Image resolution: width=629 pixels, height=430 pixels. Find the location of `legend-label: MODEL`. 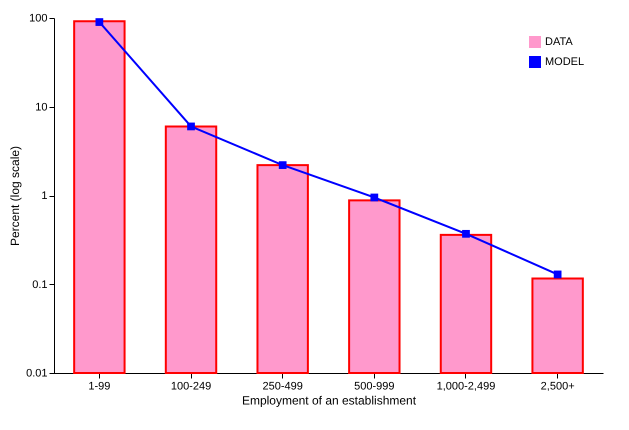

legend-label: MODEL is located at coordinates (564, 62).